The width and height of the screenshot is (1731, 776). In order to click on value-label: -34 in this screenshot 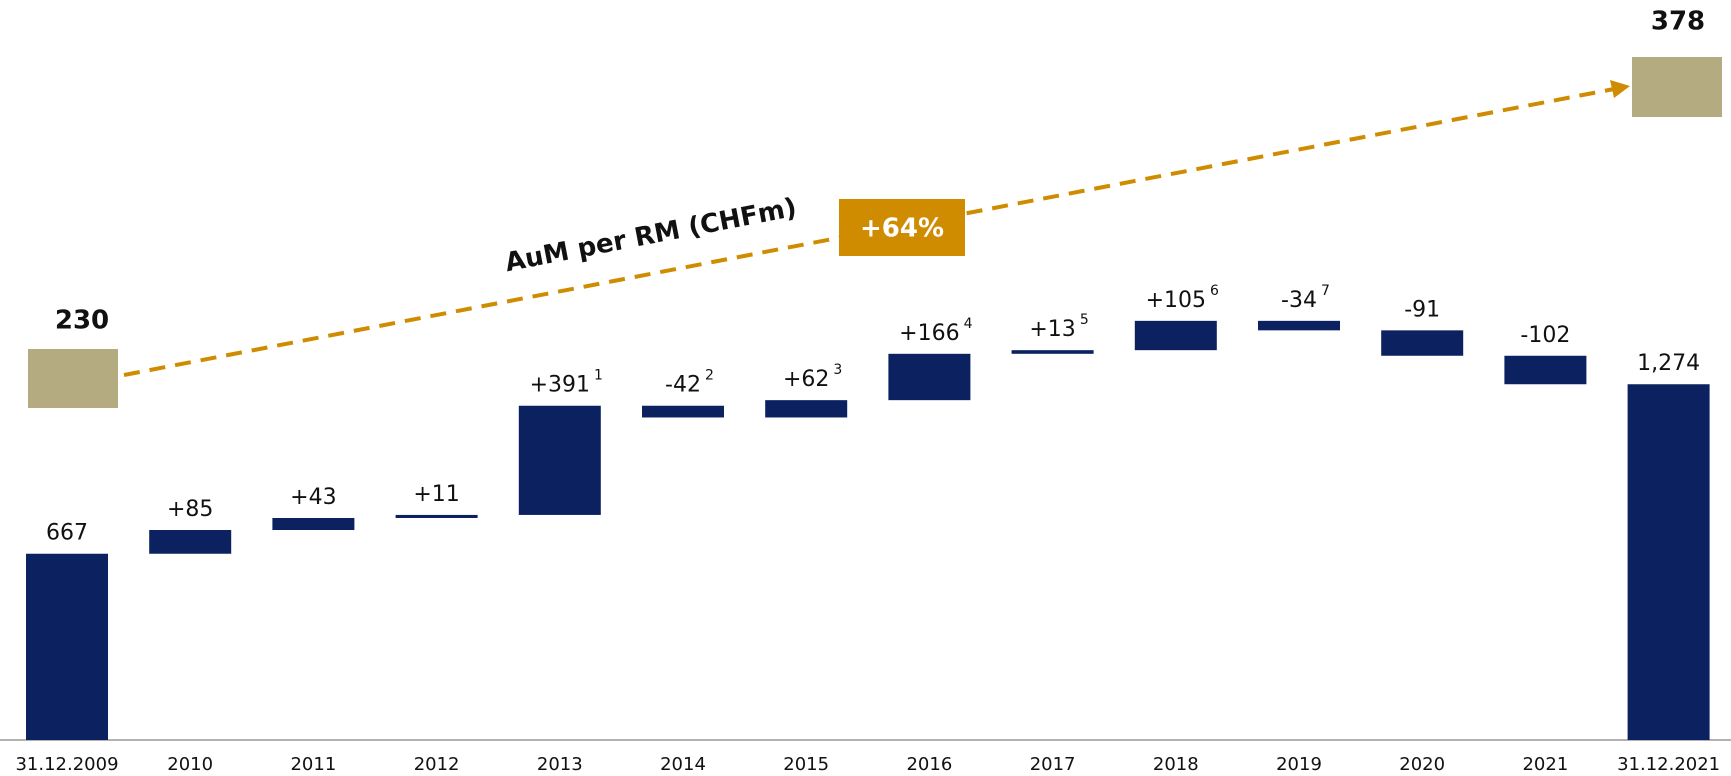, I will do `click(1299, 300)`.